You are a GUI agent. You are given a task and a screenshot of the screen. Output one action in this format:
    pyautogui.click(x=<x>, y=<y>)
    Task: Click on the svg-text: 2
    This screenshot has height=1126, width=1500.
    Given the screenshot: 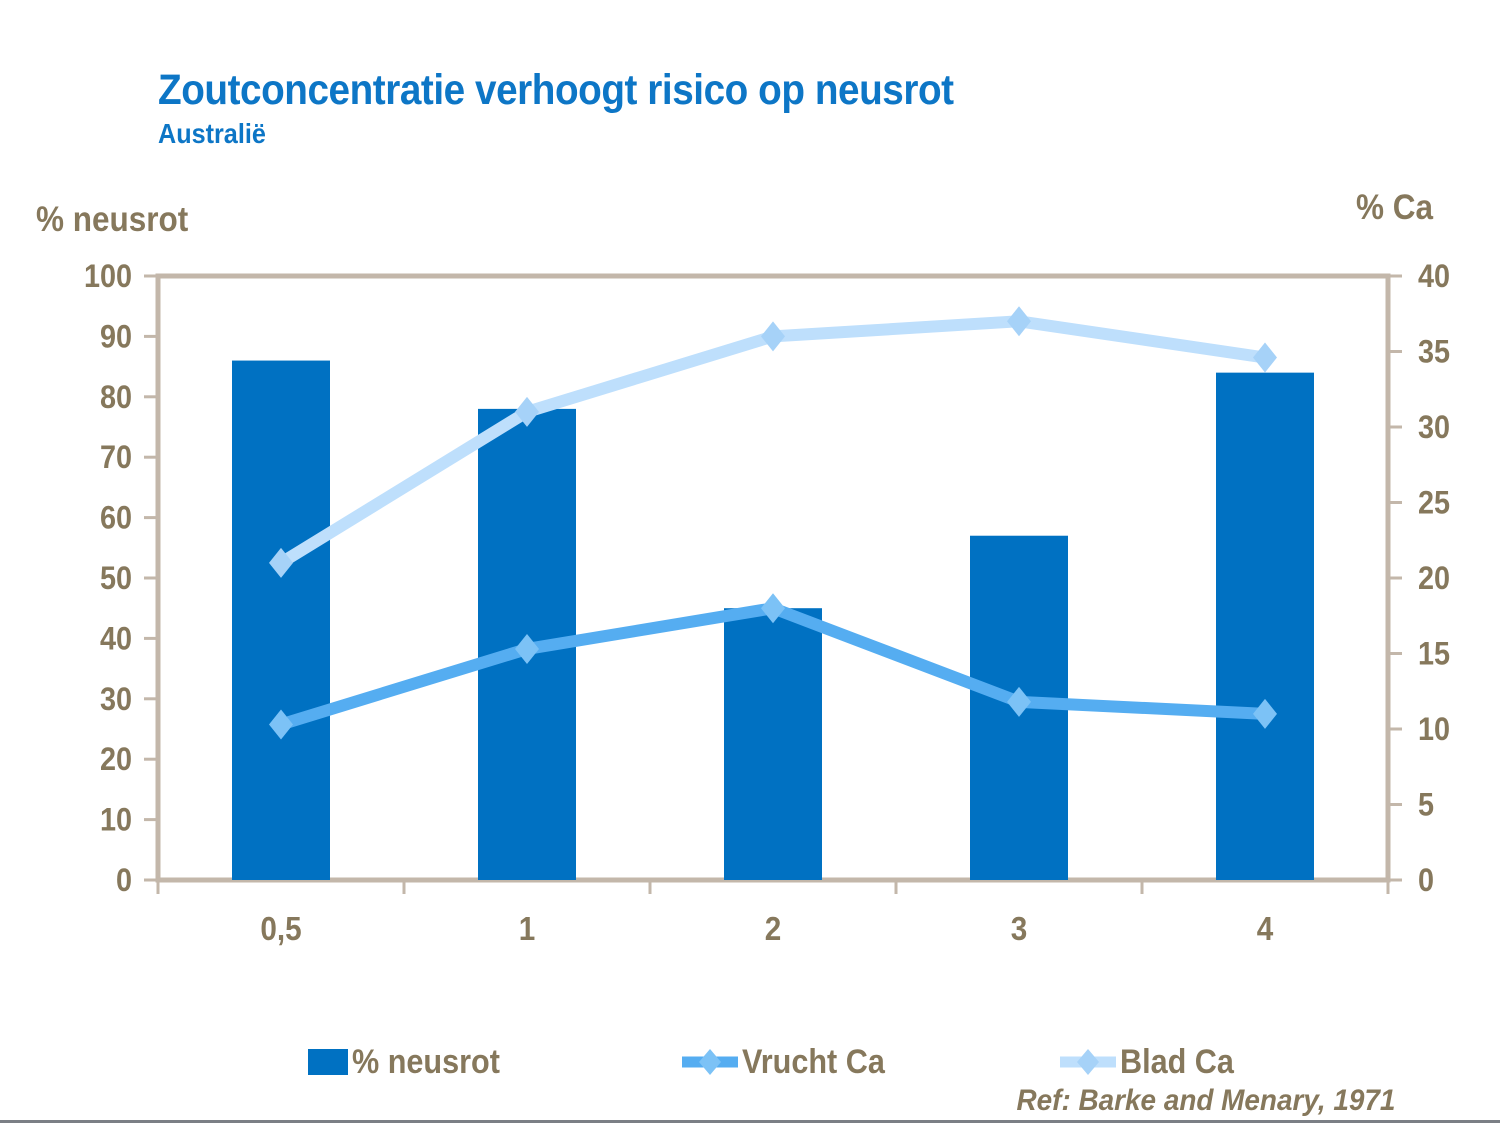 What is the action you would take?
    pyautogui.click(x=773, y=929)
    